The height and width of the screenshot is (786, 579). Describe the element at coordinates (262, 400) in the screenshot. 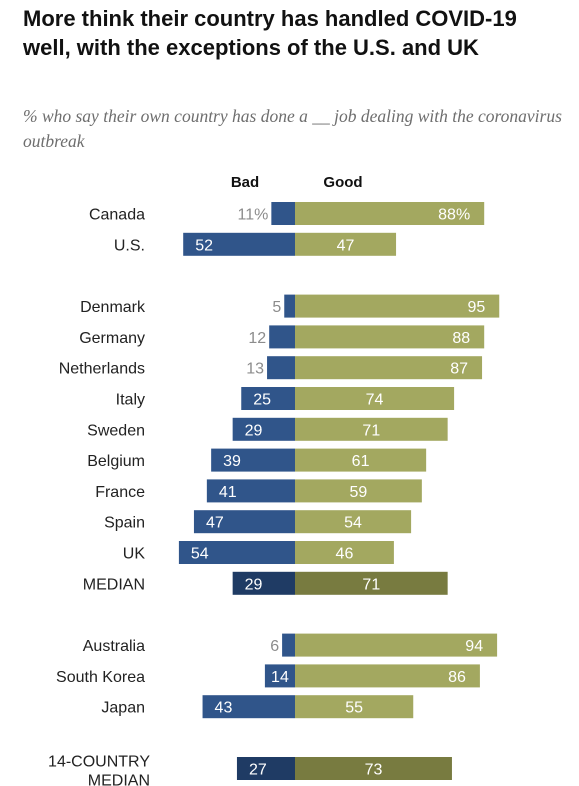

I see `bad-value-label: 25` at that location.